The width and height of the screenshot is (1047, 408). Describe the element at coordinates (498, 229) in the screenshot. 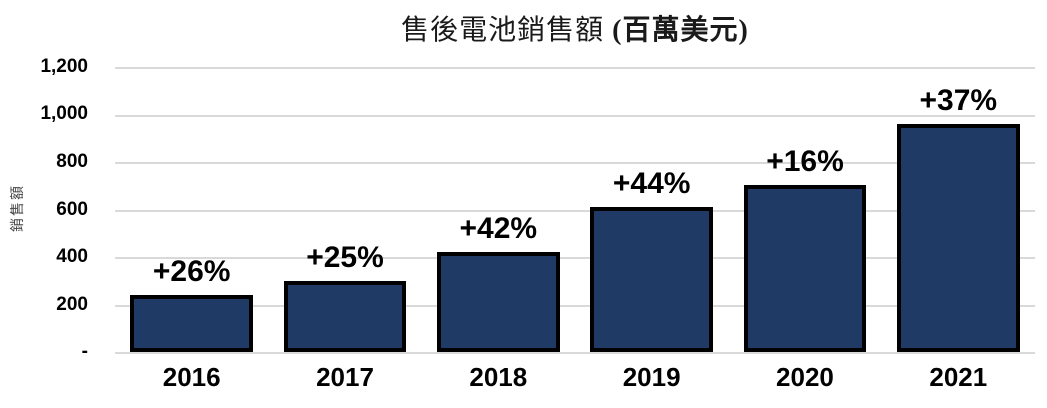

I see `growth-label: +42%` at that location.